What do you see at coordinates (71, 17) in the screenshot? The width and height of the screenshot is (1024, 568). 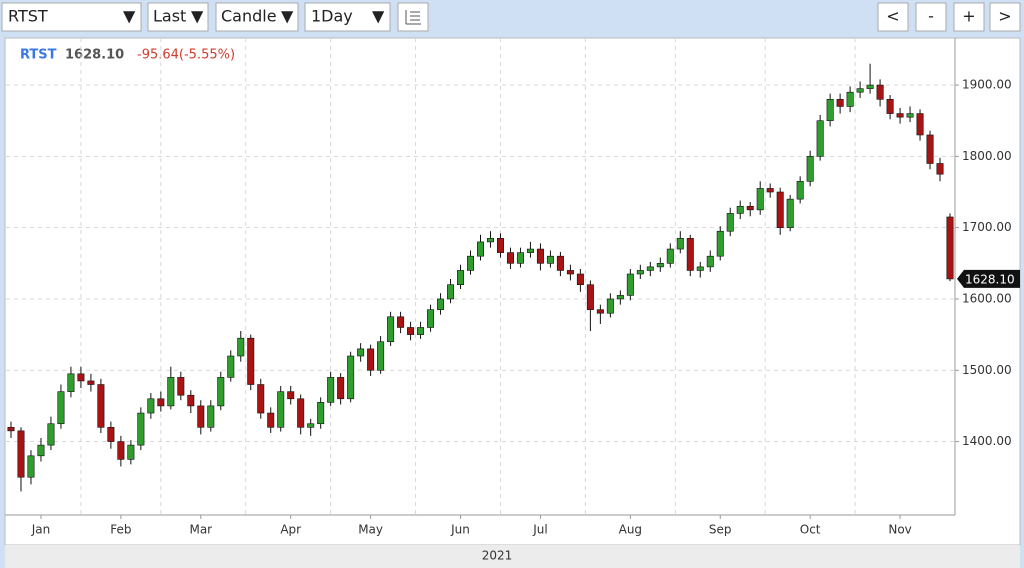 I see `symbol-box` at bounding box center [71, 17].